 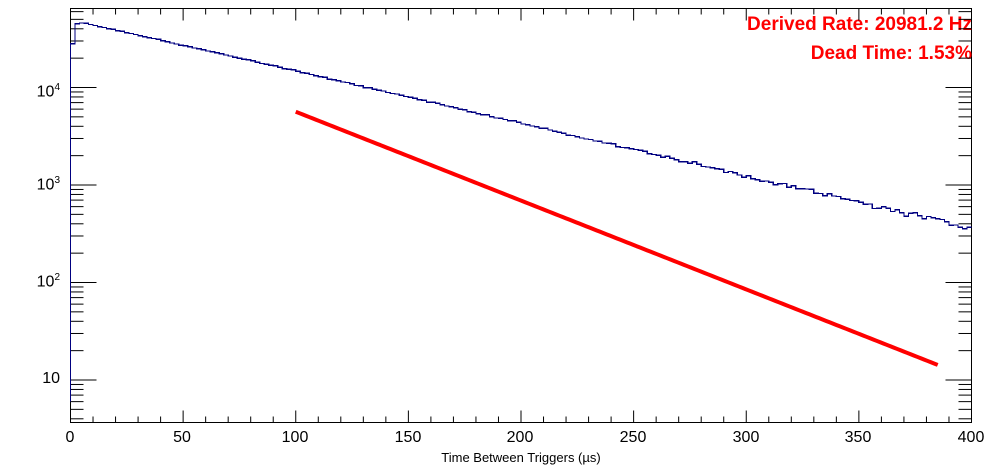 I want to click on x-tick-label-400: 400, so click(x=971, y=437).